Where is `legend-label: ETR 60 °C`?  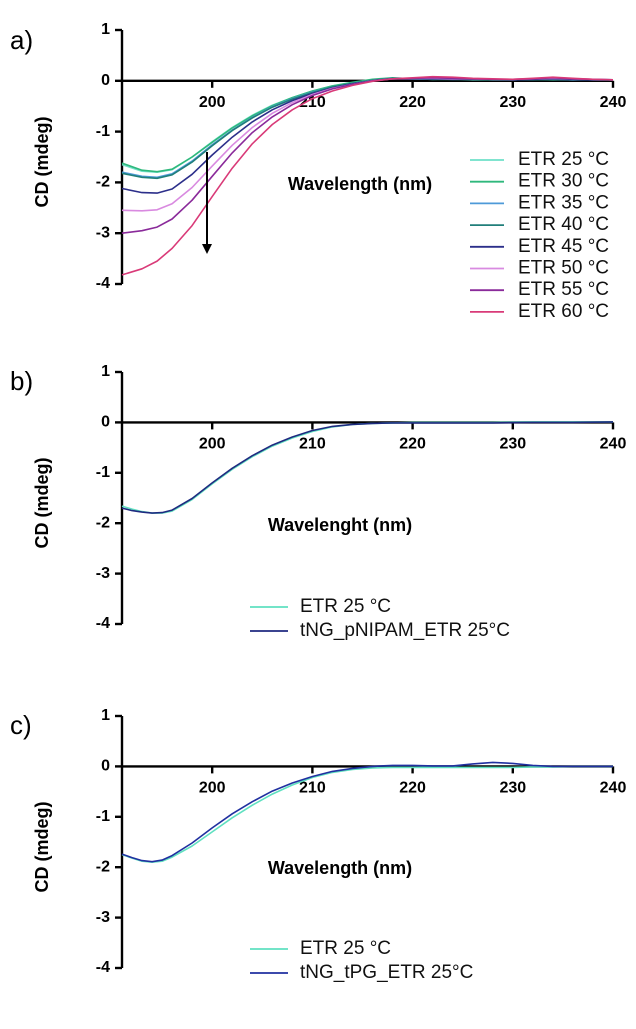 legend-label: ETR 60 °C is located at coordinates (563, 311).